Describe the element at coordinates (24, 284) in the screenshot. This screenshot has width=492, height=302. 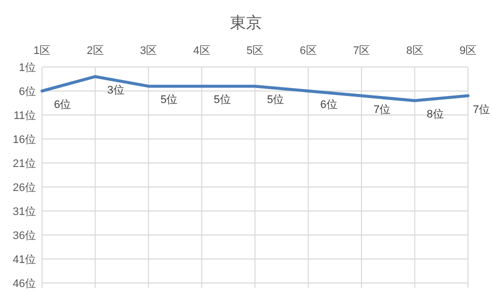
I see `y-tick-label: 46位` at that location.